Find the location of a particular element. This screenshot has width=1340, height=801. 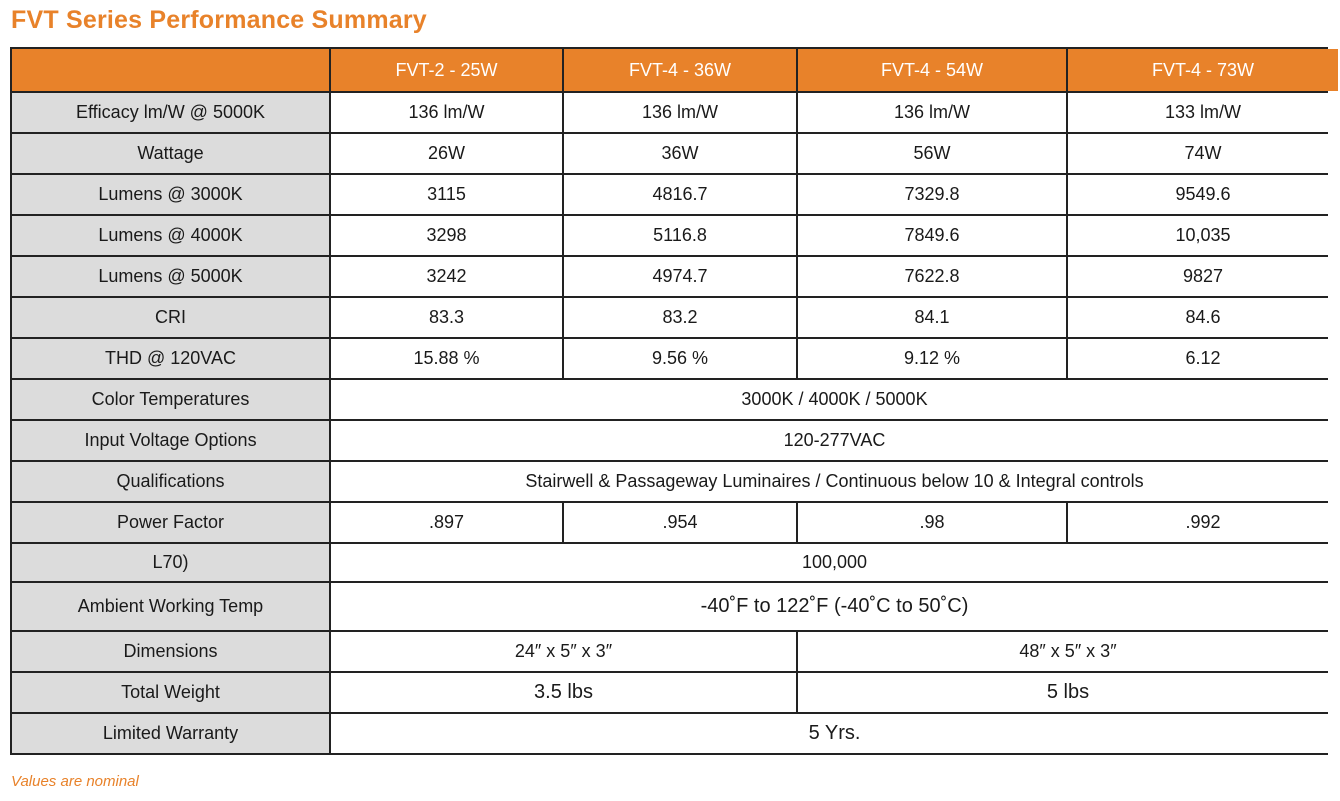

table-cell: 9549.6 is located at coordinates (1203, 194).